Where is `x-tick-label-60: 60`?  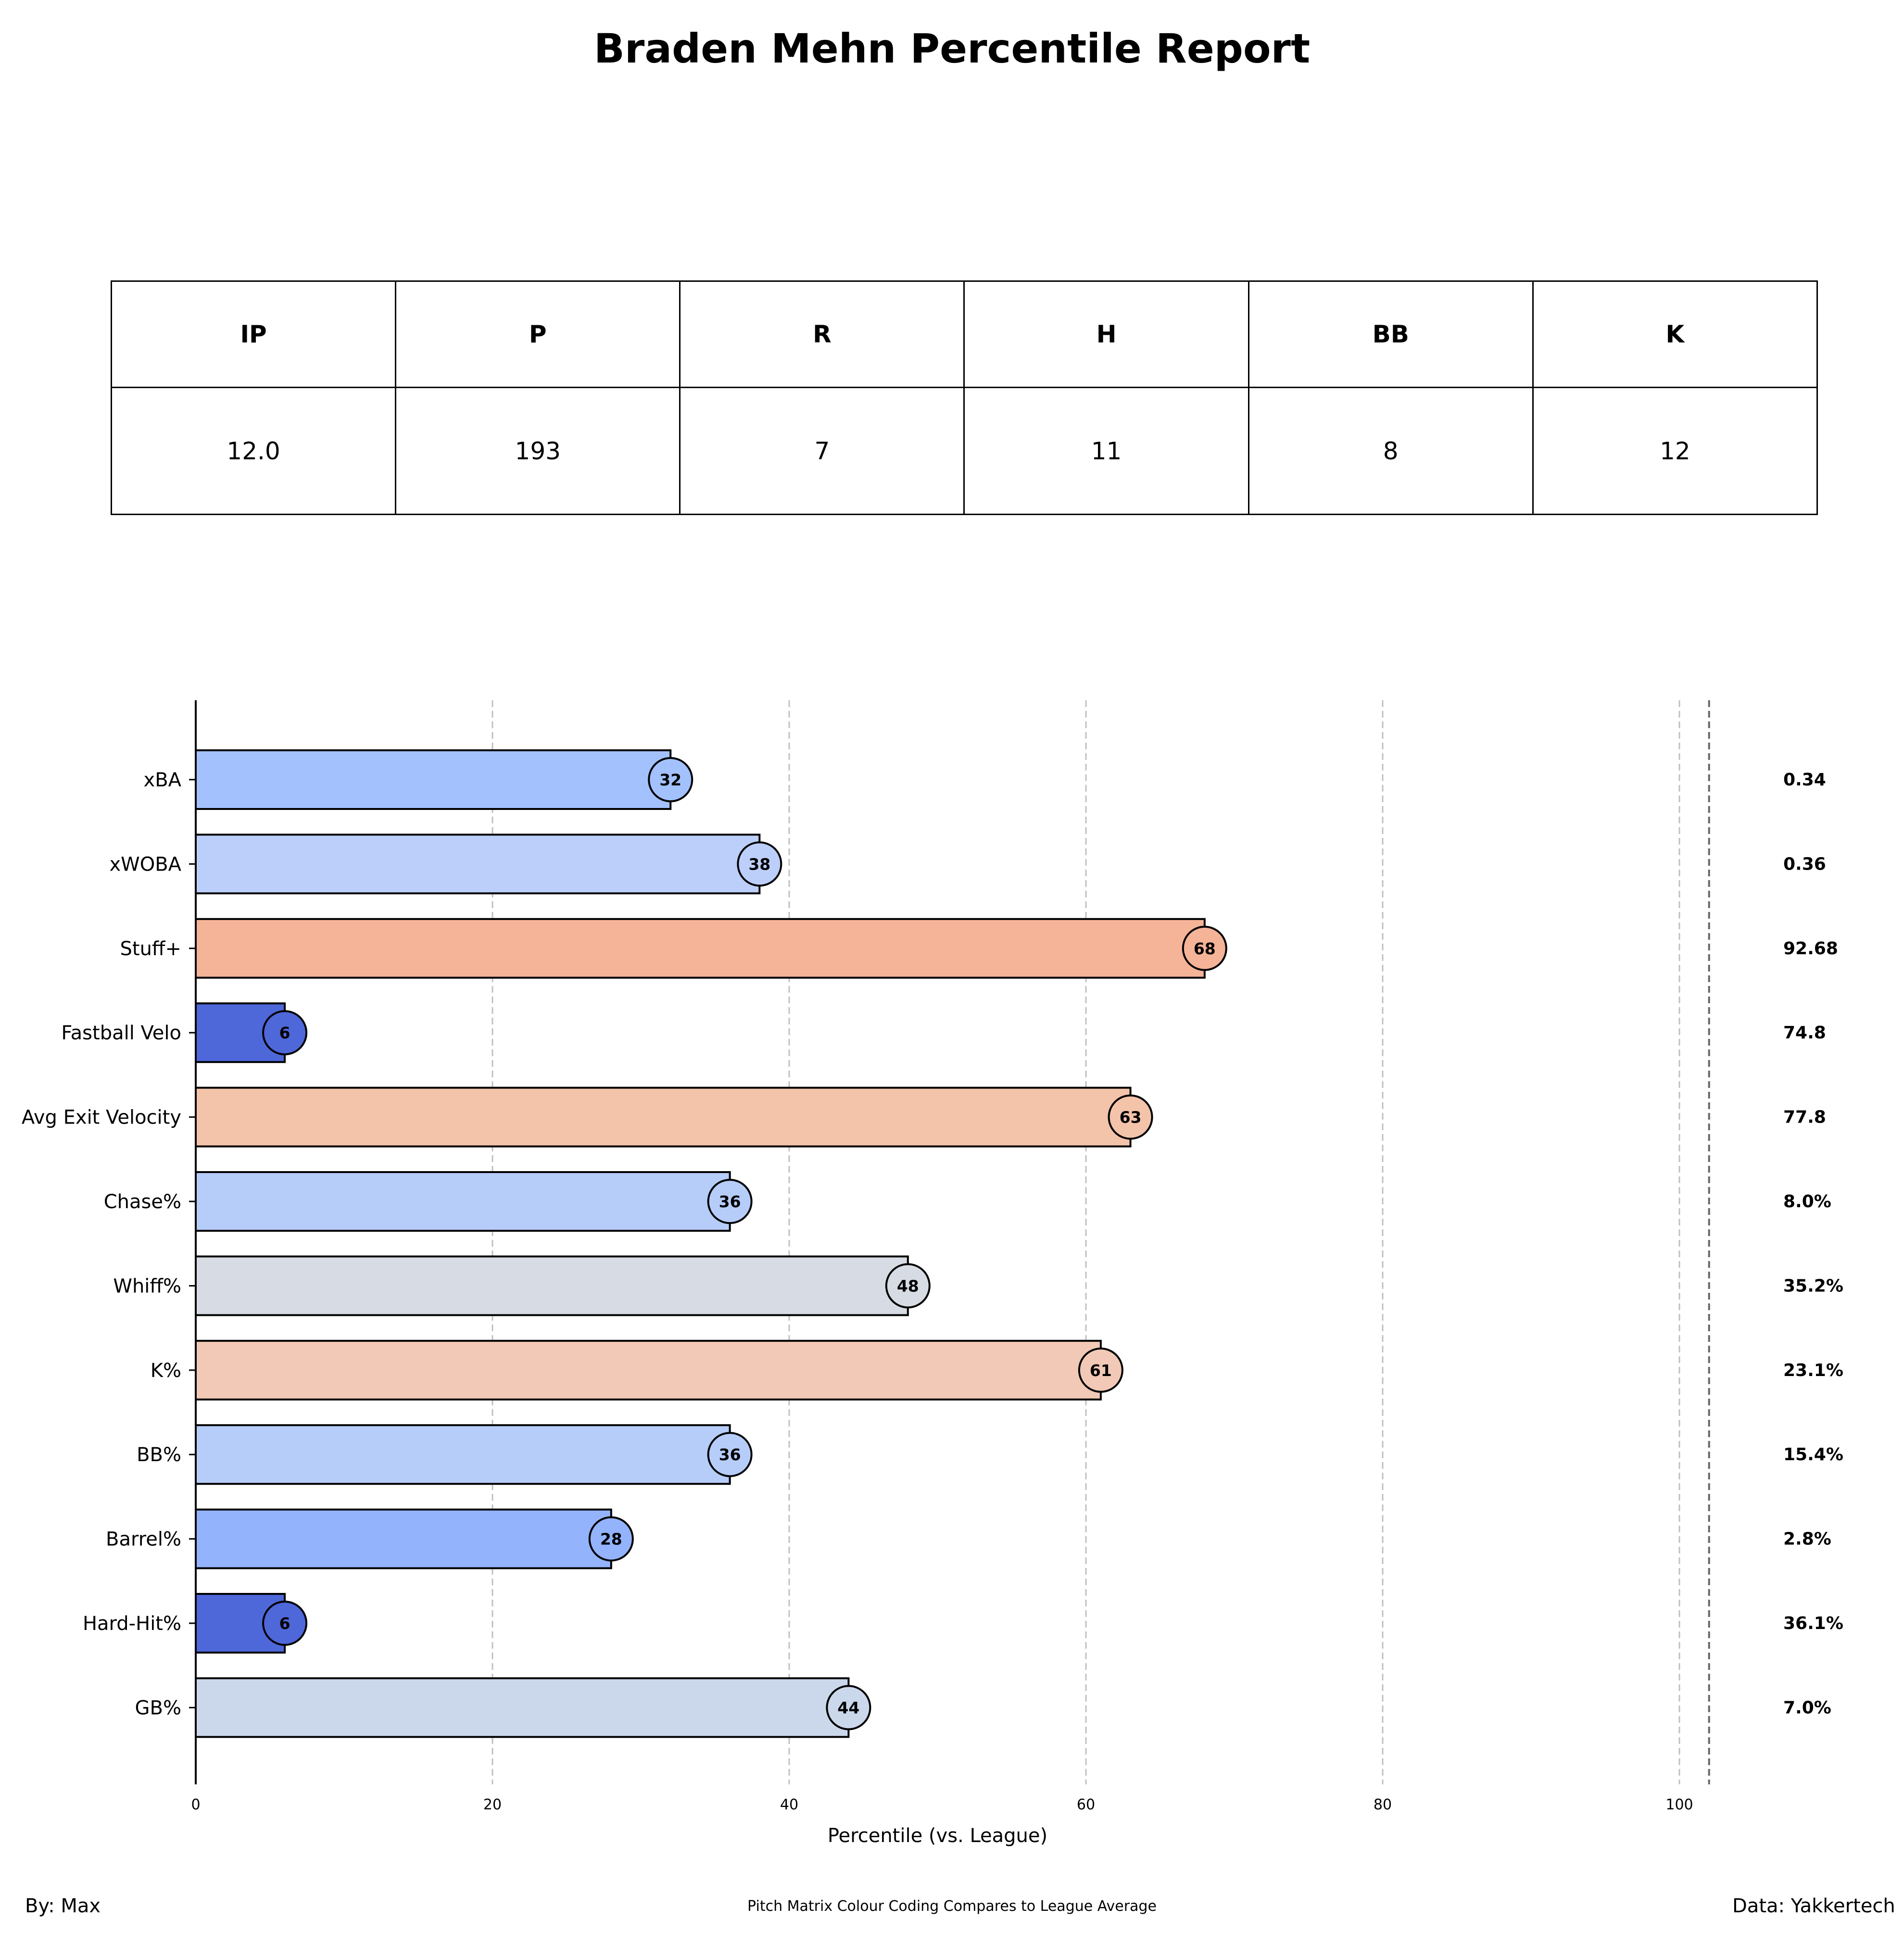
x-tick-label-60: 60 is located at coordinates (1086, 1805).